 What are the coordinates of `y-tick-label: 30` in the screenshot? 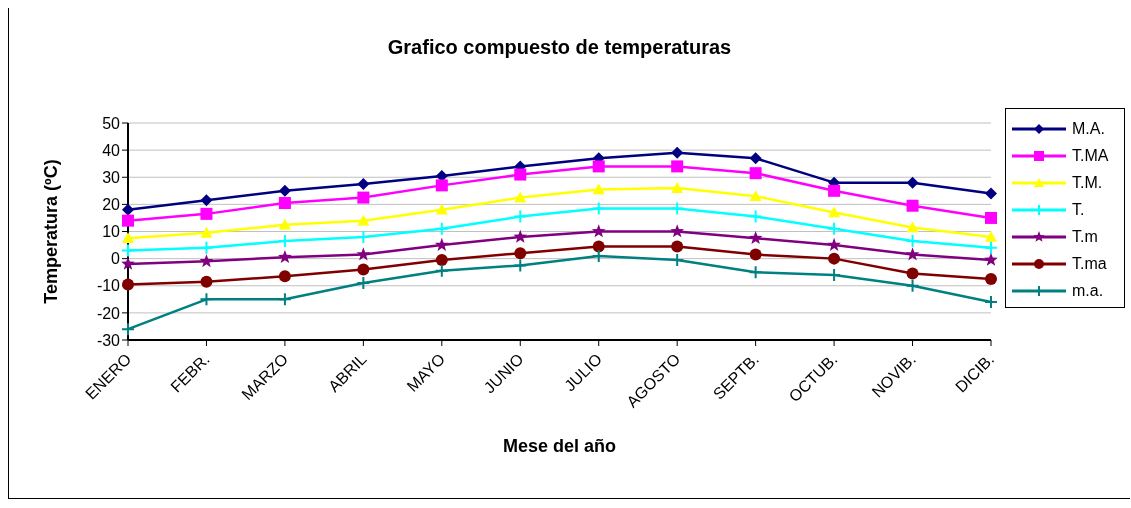 It's located at (111, 177).